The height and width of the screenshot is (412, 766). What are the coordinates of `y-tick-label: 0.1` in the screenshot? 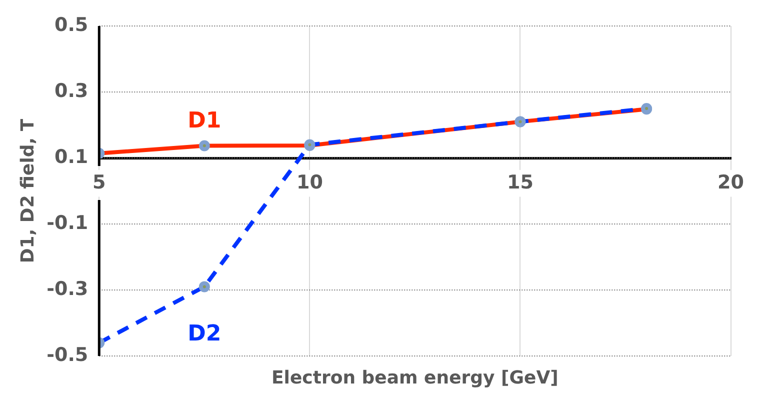 It's located at (71, 157).